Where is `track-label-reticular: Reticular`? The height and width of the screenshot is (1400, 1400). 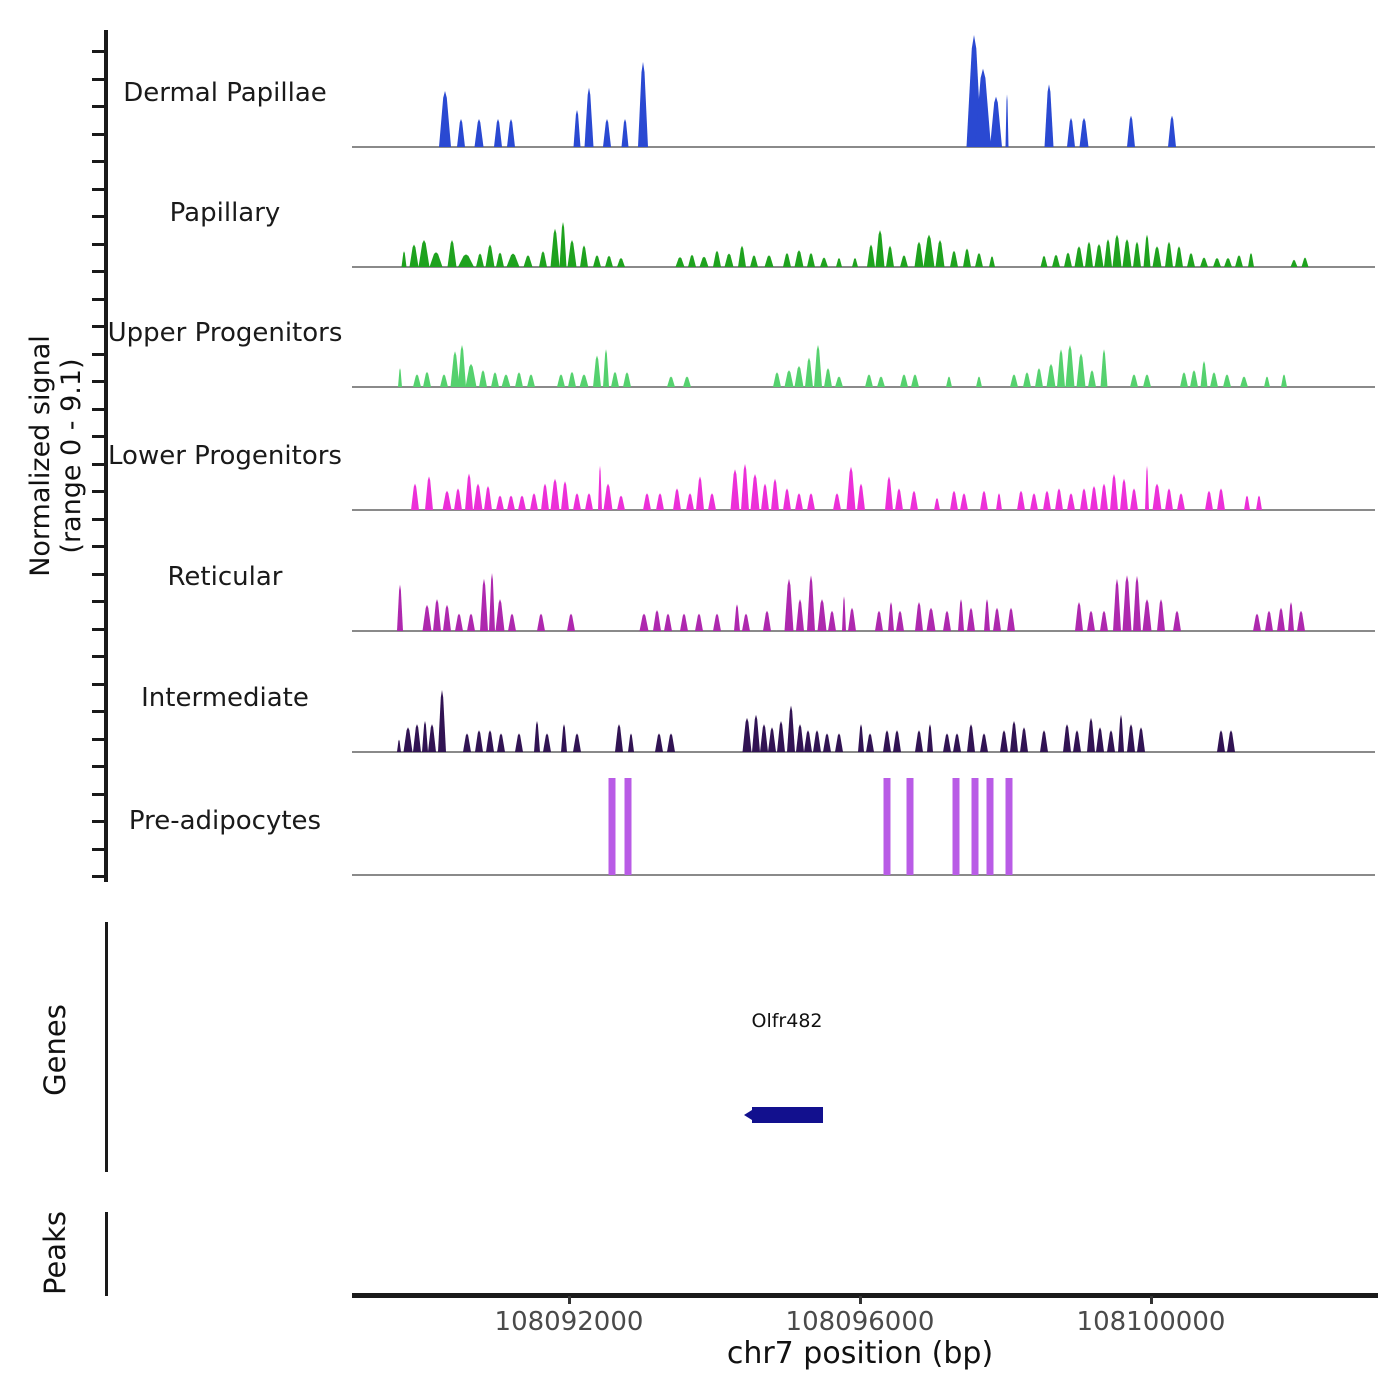
track-label-reticular: Reticular is located at coordinates (225, 577).